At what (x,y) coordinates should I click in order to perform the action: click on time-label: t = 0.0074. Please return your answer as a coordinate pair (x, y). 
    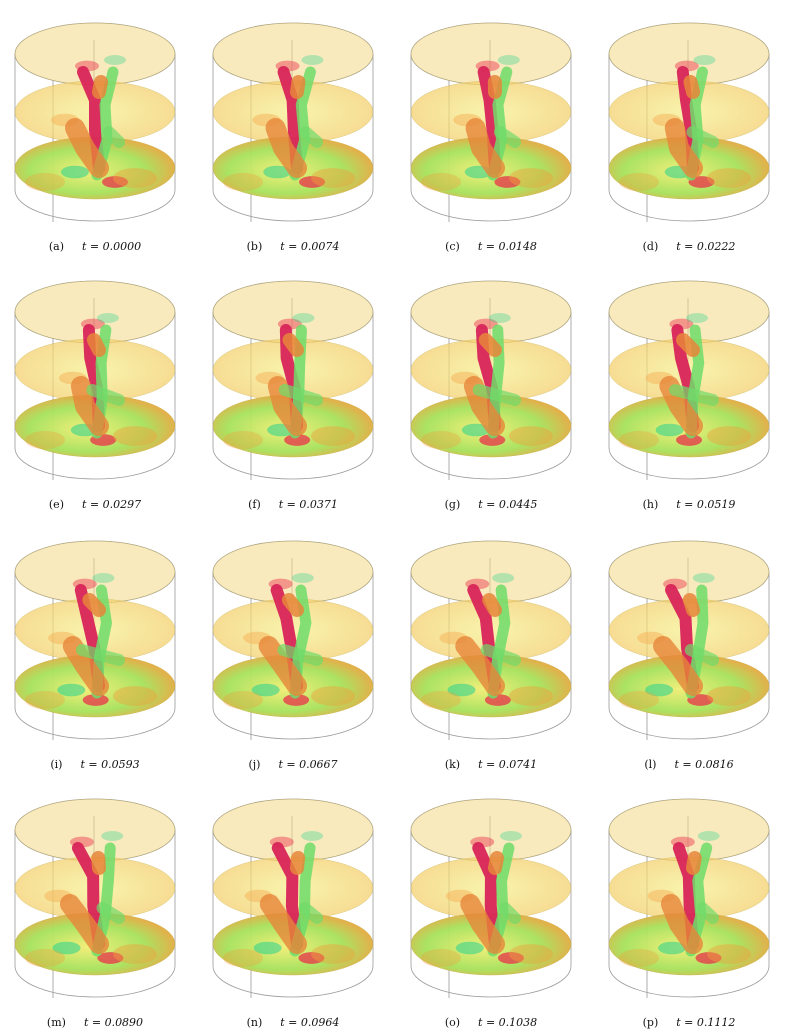
    Looking at the image, I should click on (310, 246).